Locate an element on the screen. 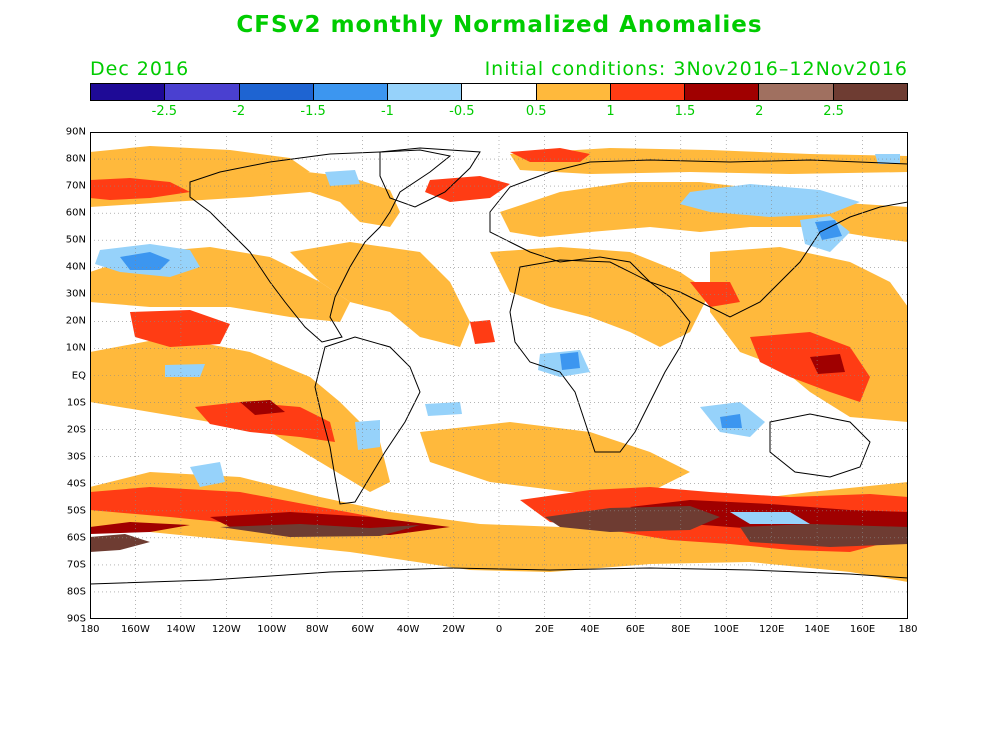  latitude-label: 90S is located at coordinates (76, 619).